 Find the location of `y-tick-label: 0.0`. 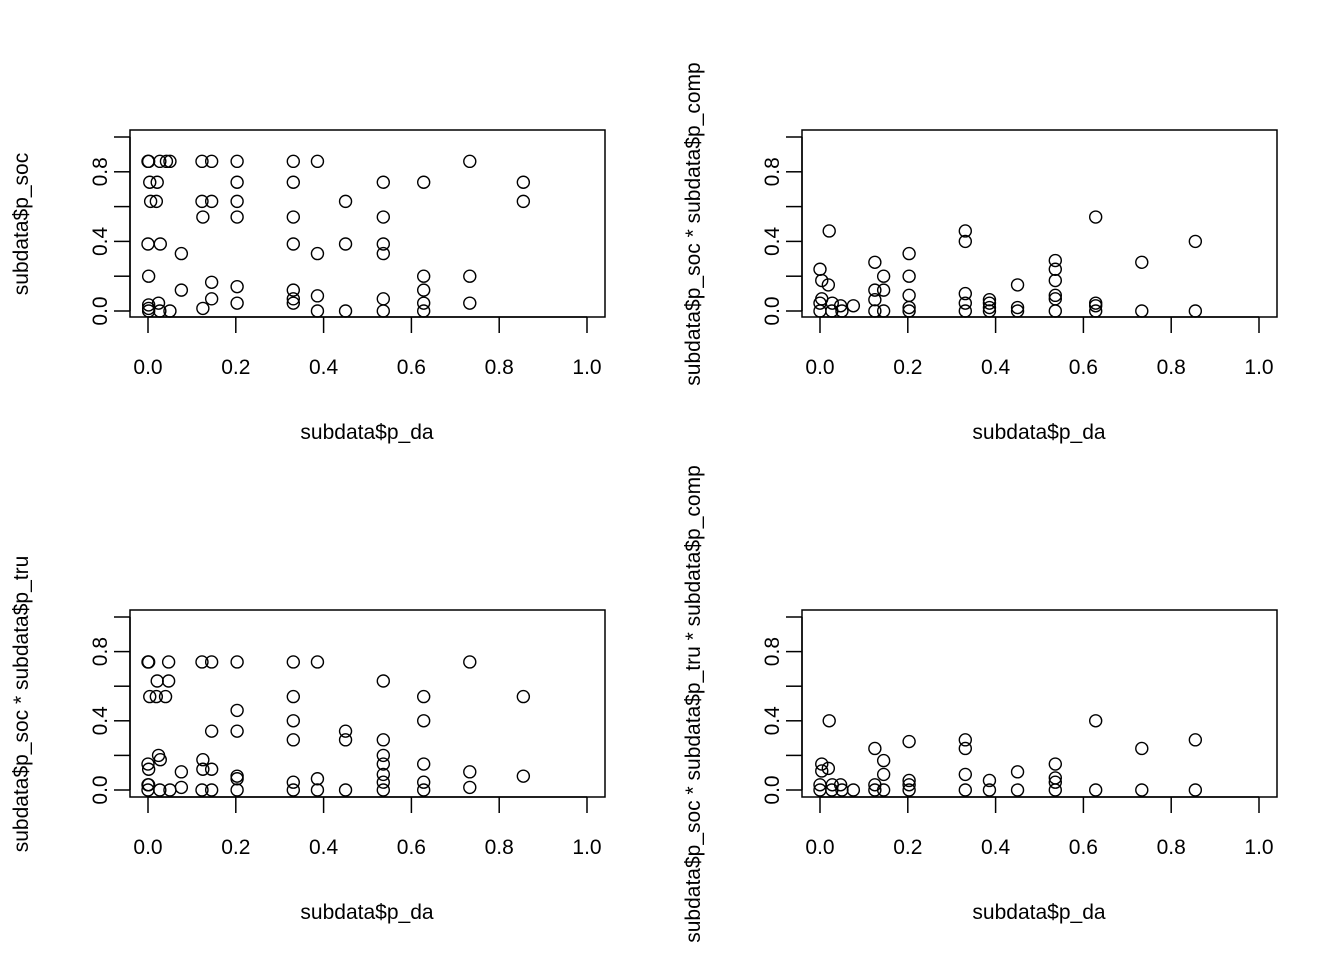

y-tick-label: 0.0 is located at coordinates (100, 310).